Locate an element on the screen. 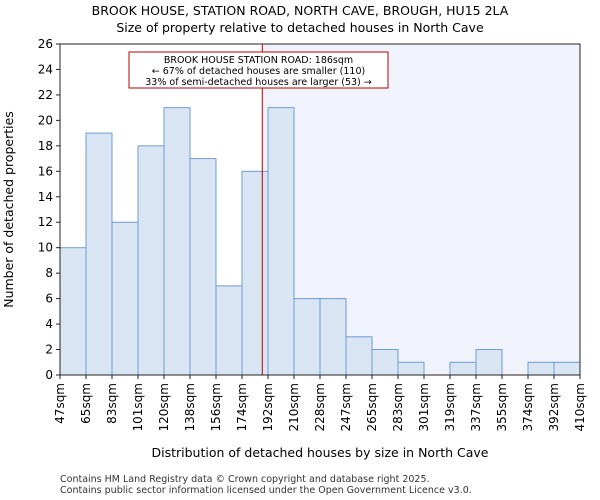 The image size is (600, 500). y-tick-label: 2 is located at coordinates (49, 350).